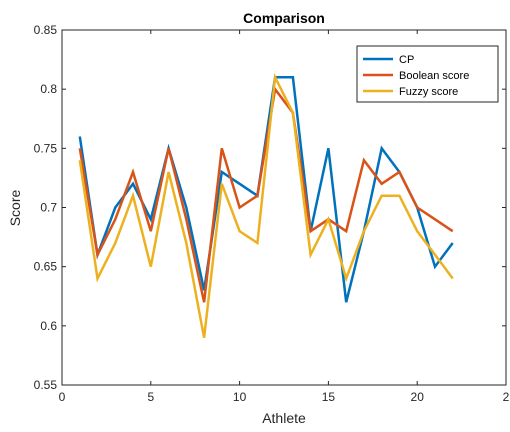 The width and height of the screenshot is (510, 432). Describe the element at coordinates (15, 208) in the screenshot. I see `y-axis-label: Score` at that location.